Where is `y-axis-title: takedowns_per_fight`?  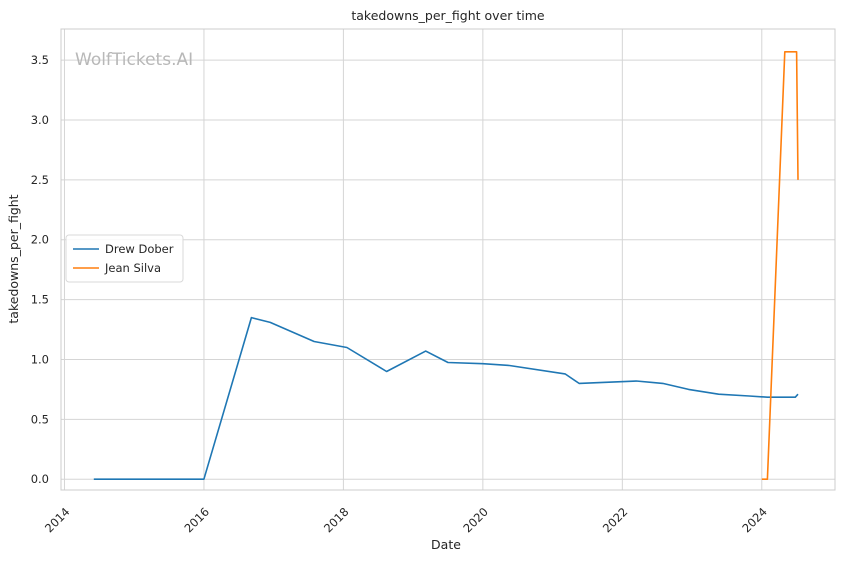 y-axis-title: takedowns_per_fight is located at coordinates (13, 258).